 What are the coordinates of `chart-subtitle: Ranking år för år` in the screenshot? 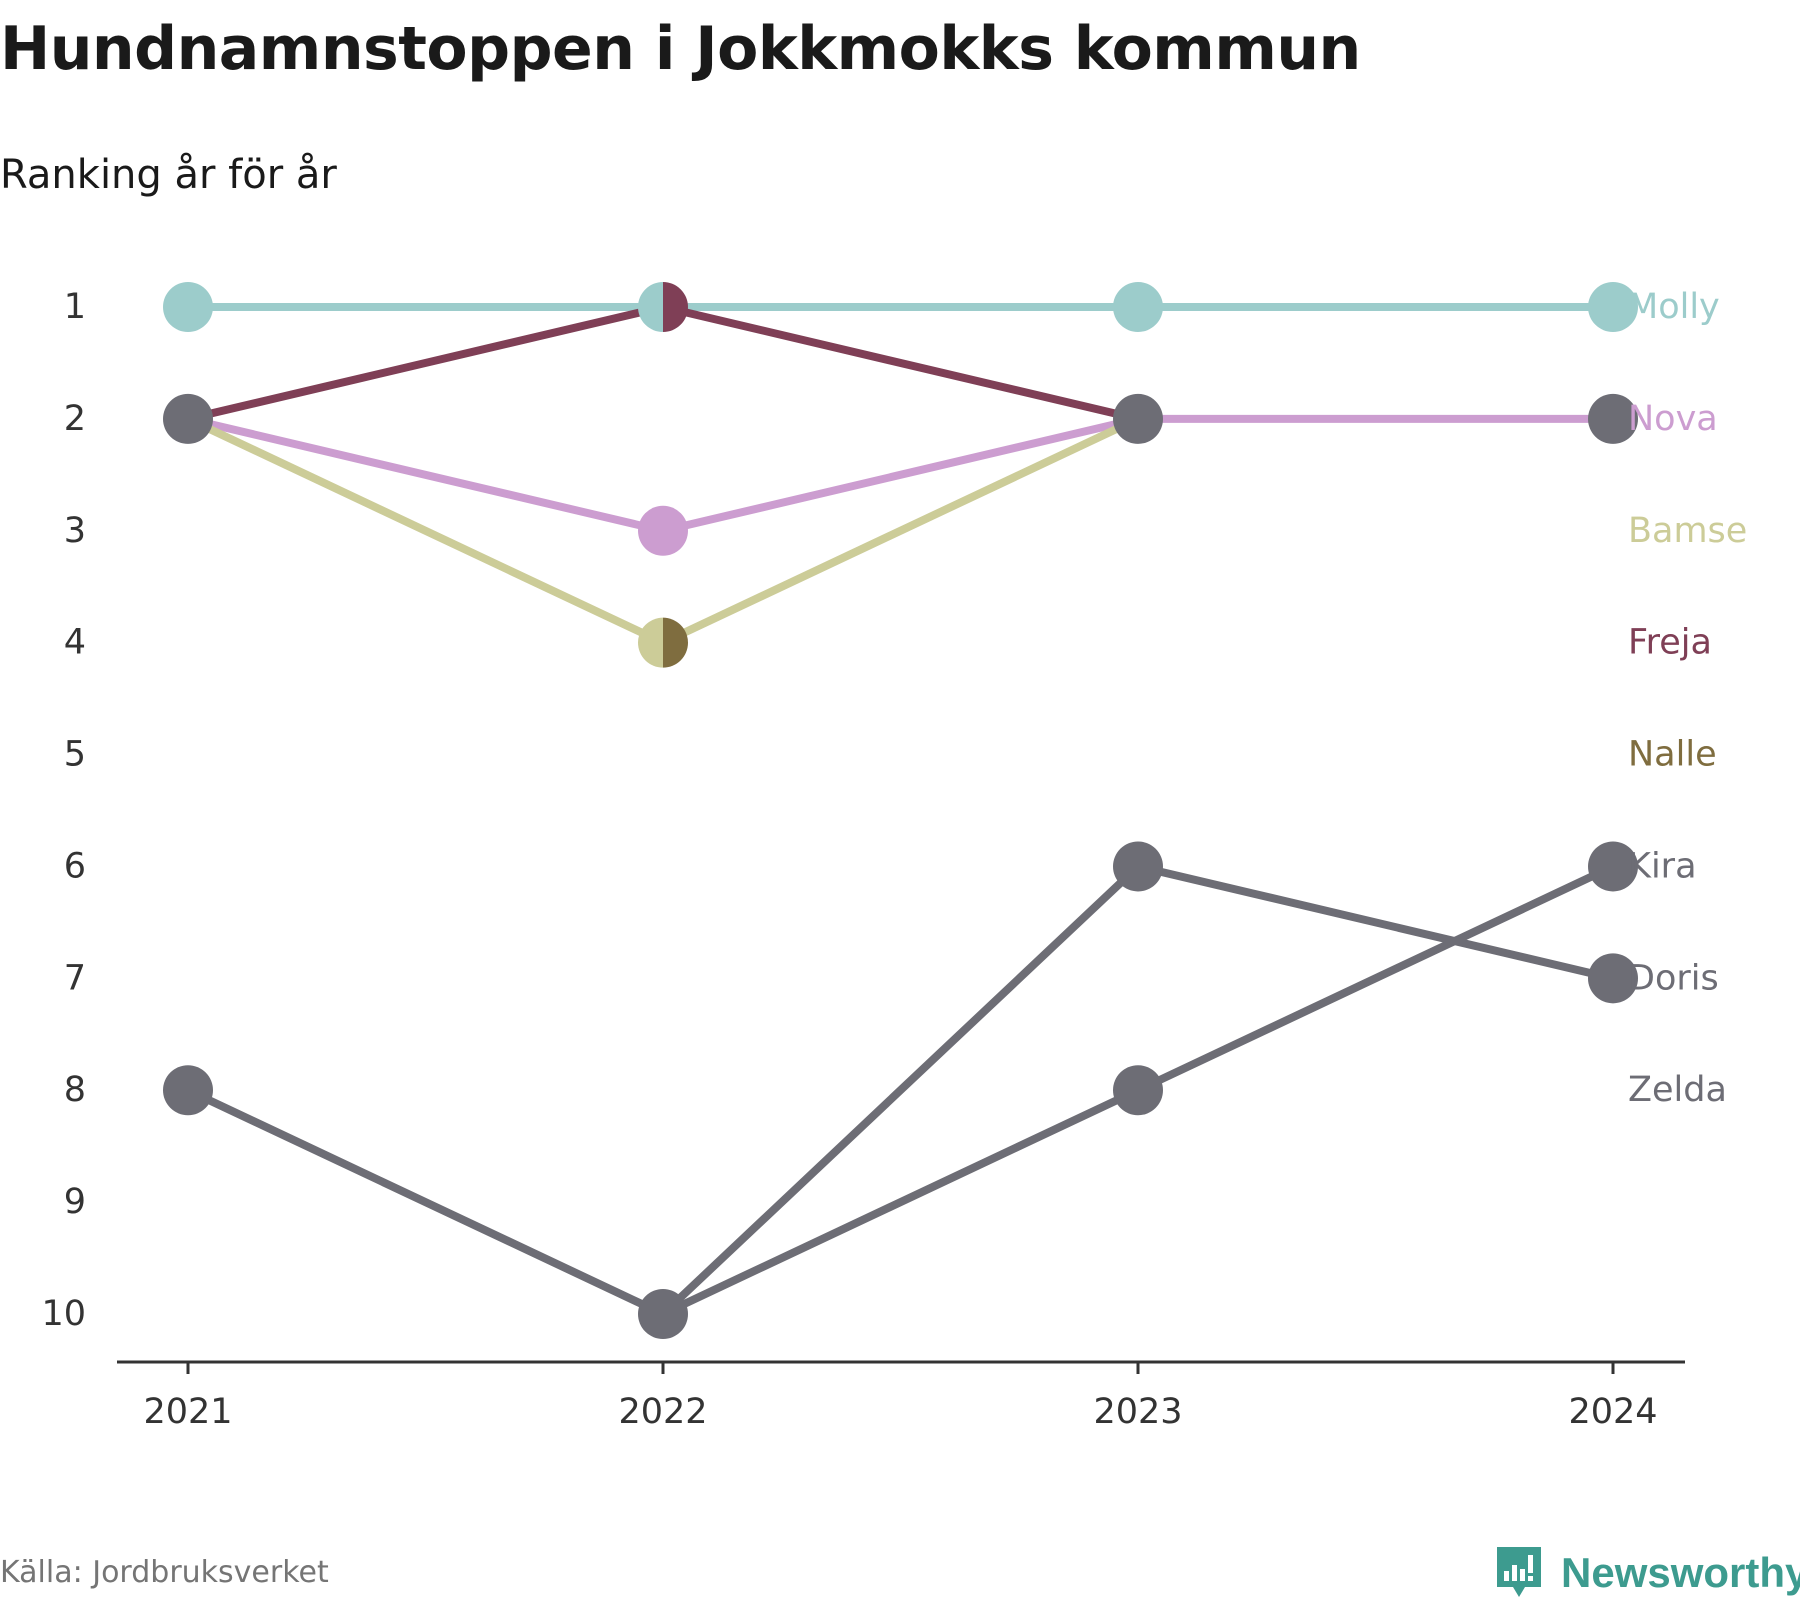 It's located at (168, 175).